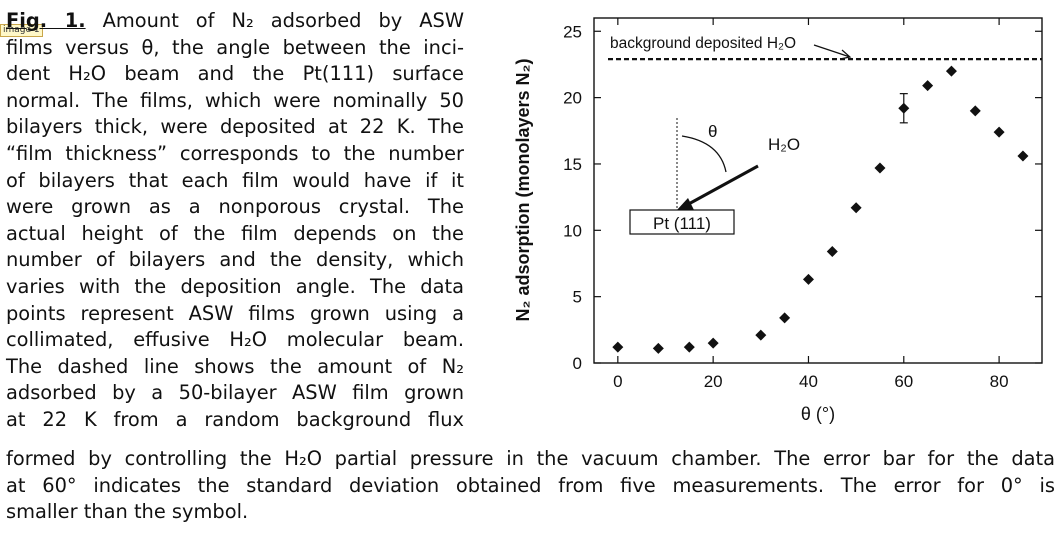 The height and width of the screenshot is (534, 1061). Describe the element at coordinates (832, 52) in the screenshot. I see `reference-label-arrow` at that location.